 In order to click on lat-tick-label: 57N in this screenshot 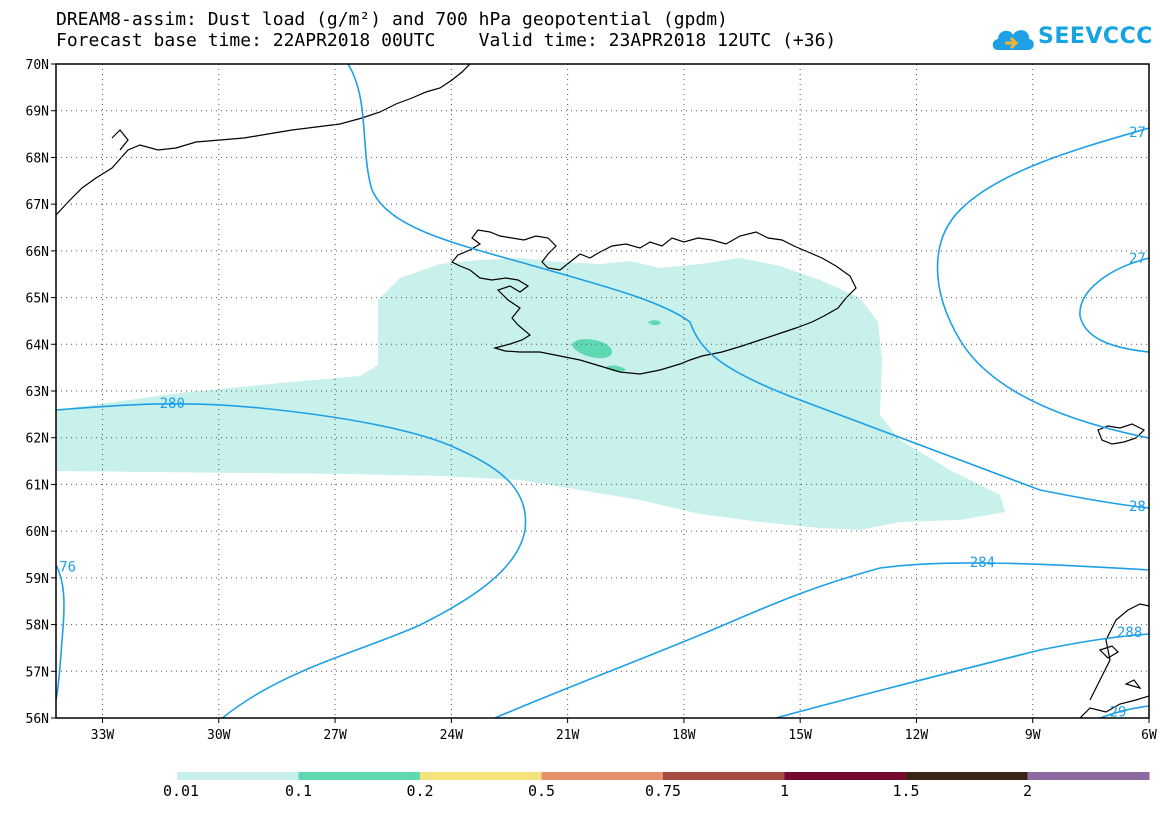, I will do `click(37, 672)`.